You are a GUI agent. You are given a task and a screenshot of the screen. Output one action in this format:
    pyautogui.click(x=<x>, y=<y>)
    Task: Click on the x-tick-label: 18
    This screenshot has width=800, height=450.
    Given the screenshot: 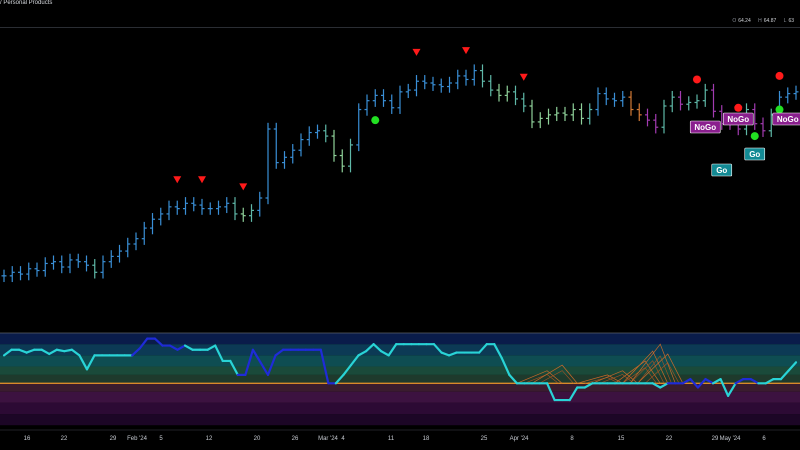 What is the action you would take?
    pyautogui.click(x=426, y=439)
    